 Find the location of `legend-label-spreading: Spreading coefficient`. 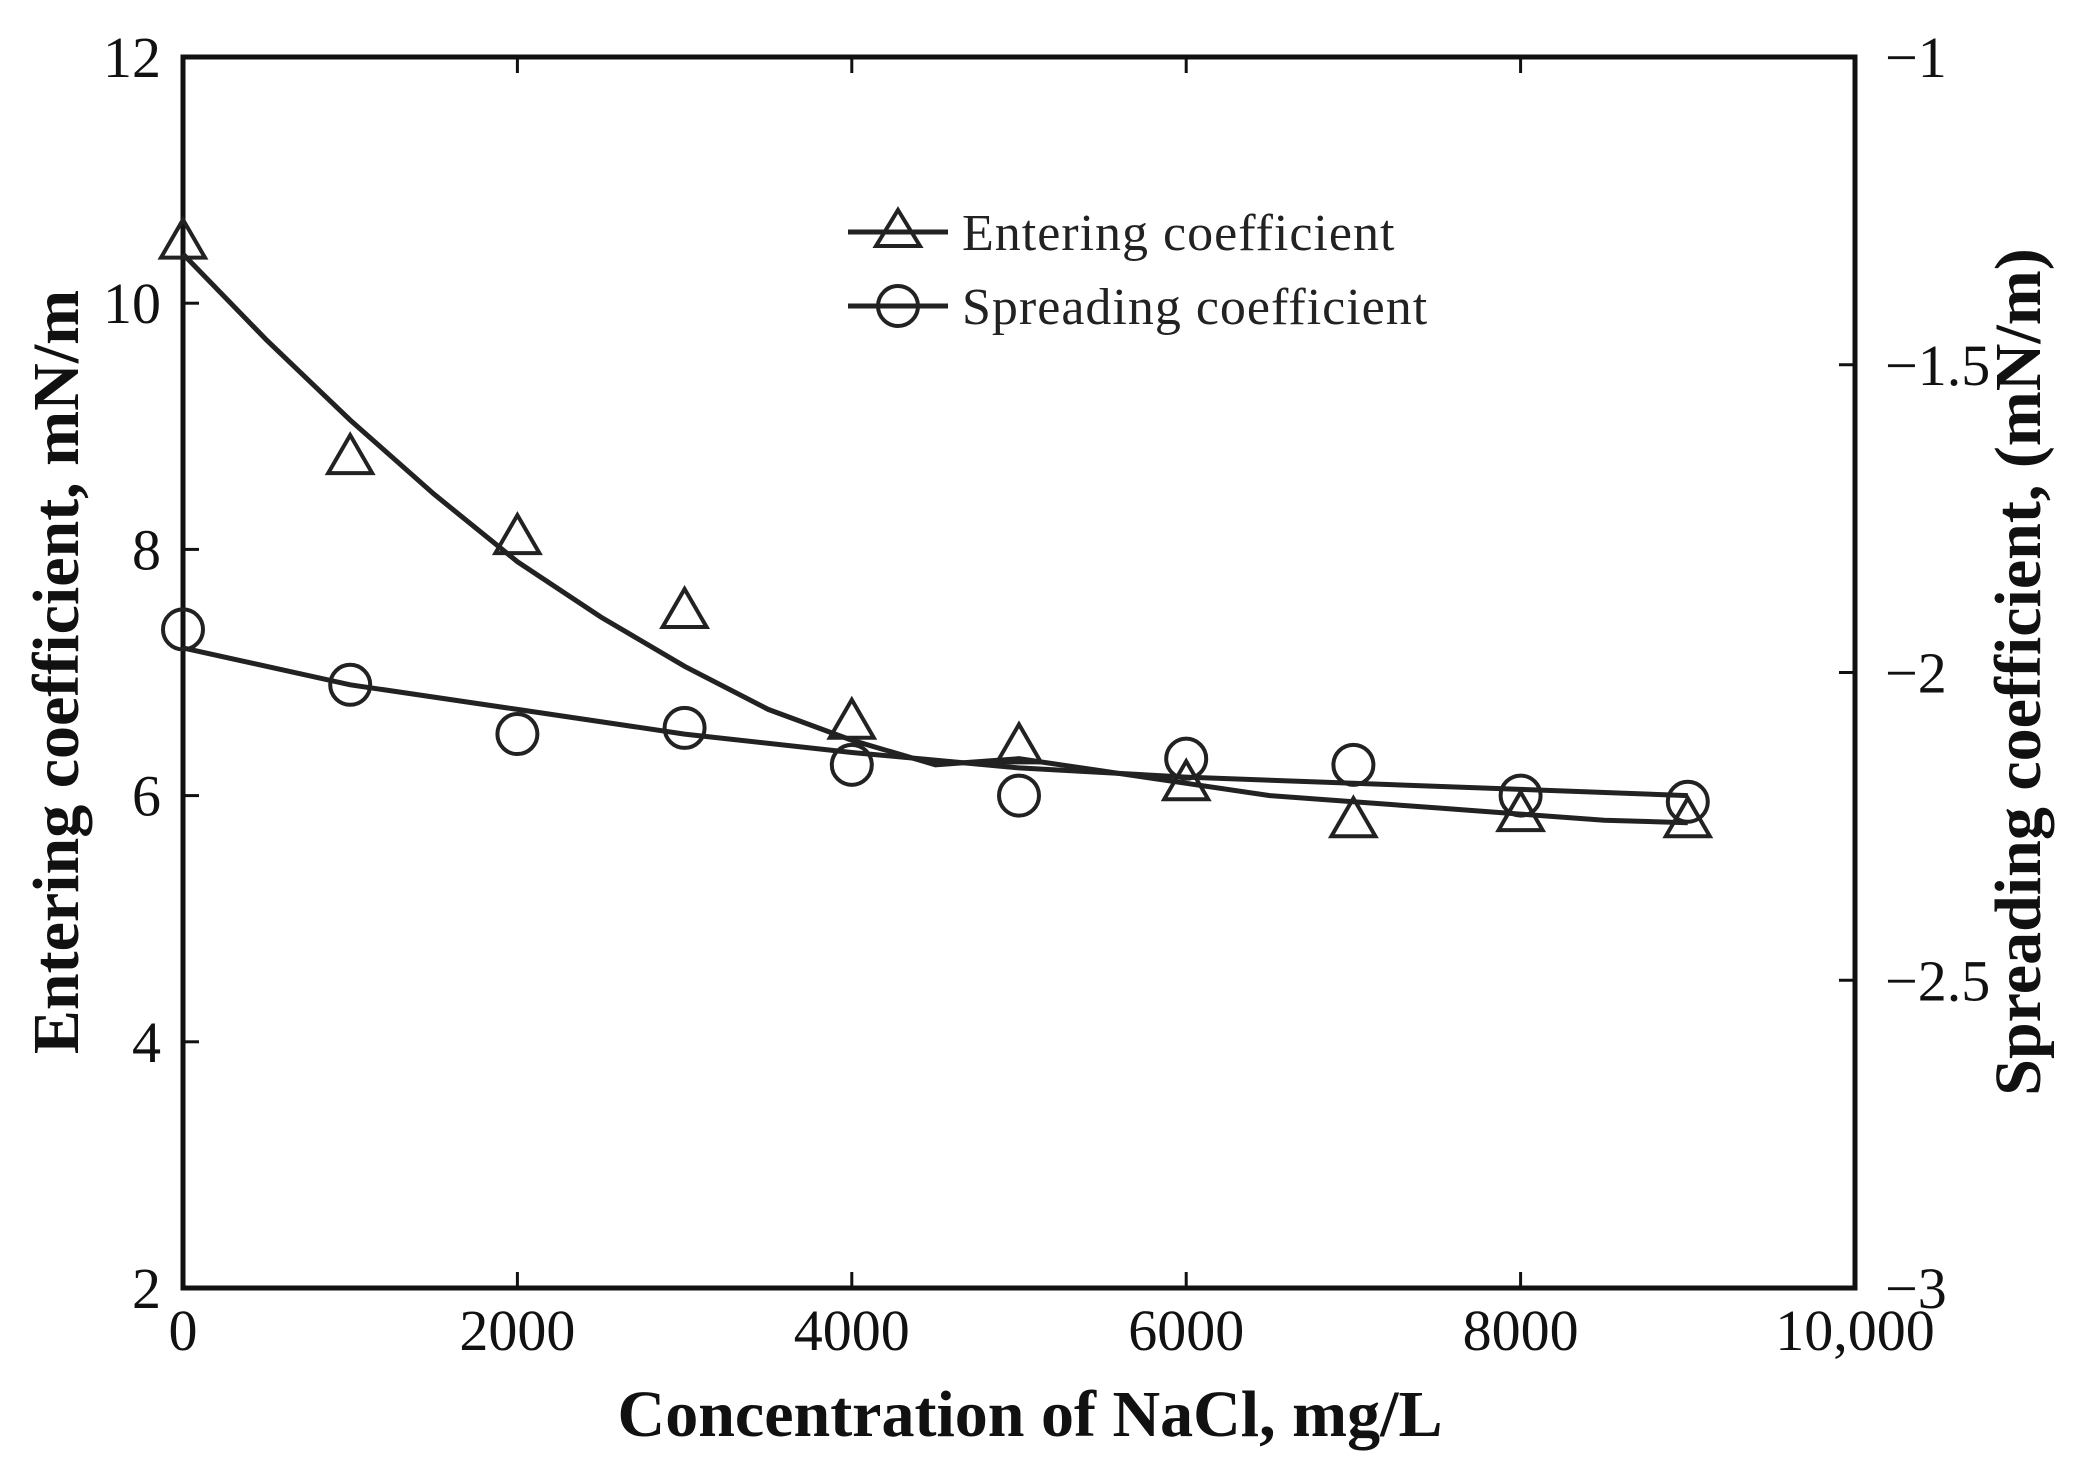

legend-label-spreading: Spreading coefficient is located at coordinates (1195, 307).